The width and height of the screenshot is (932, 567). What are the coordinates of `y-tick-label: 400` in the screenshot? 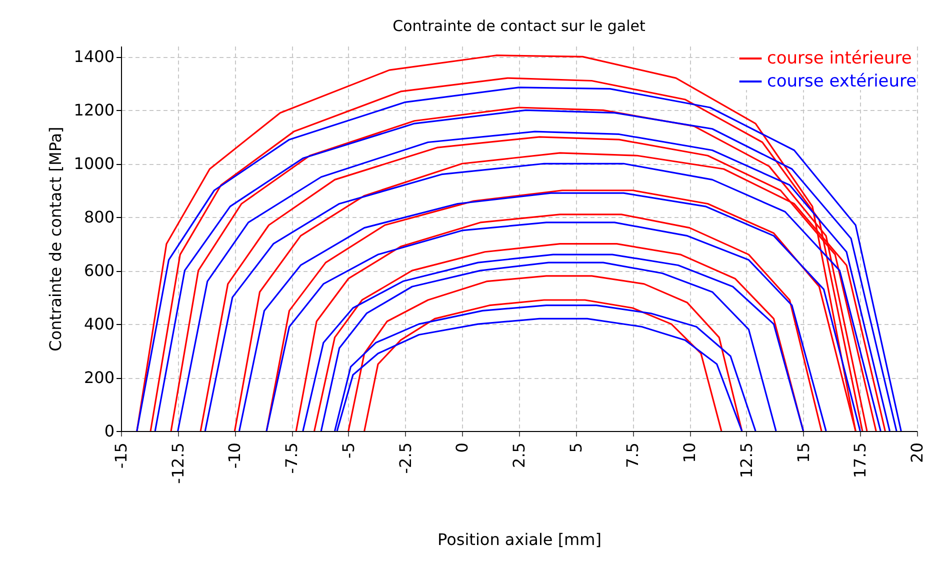 It's located at (99, 324).